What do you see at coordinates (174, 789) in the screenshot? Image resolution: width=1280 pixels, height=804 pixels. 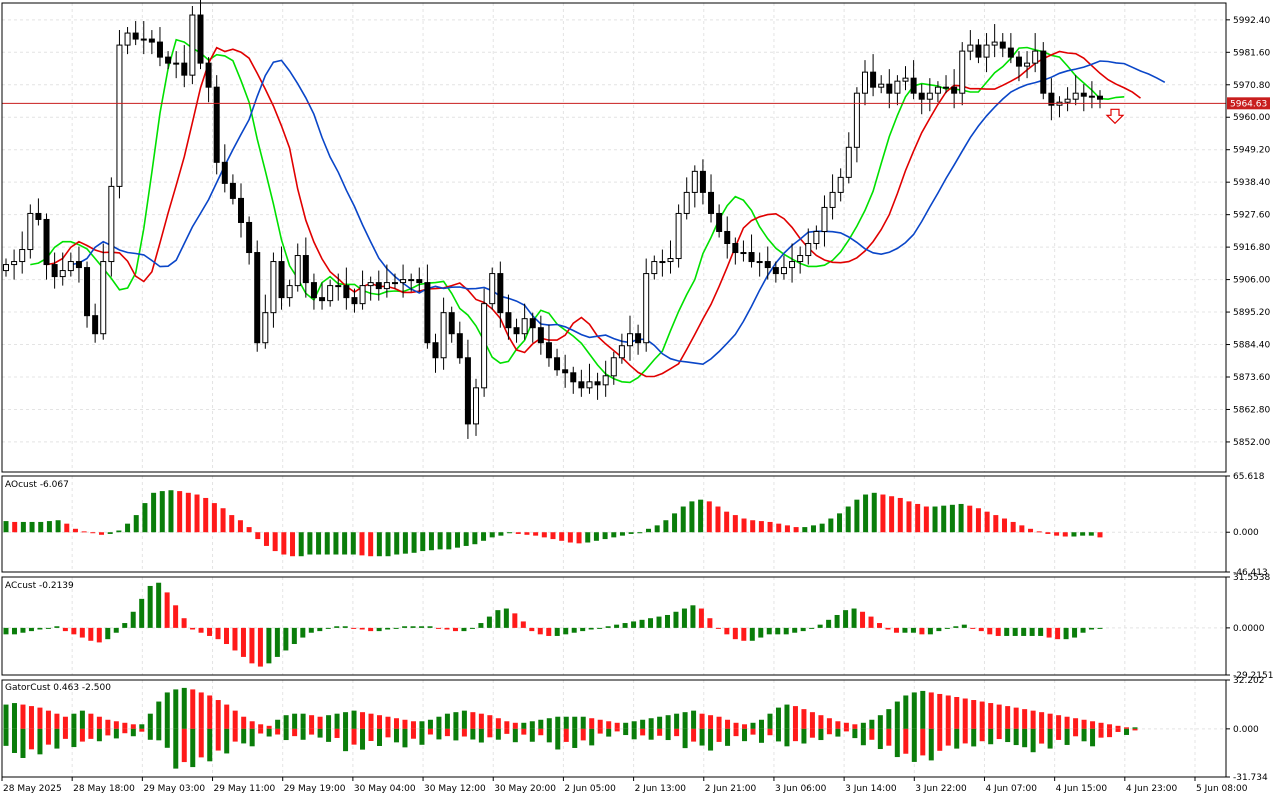 I see `x-tick-label: 29 May 03:00` at bounding box center [174, 789].